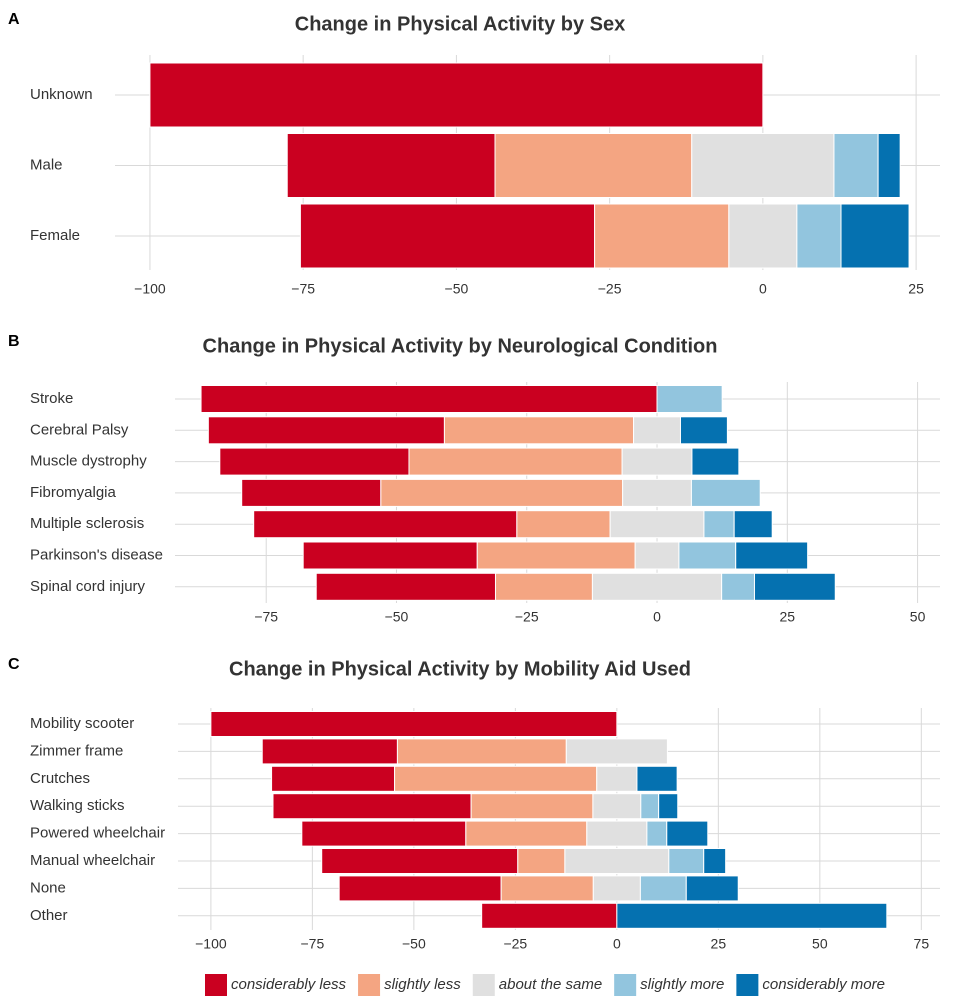  Describe the element at coordinates (550, 984) in the screenshot. I see `legend-label: about the same` at that location.